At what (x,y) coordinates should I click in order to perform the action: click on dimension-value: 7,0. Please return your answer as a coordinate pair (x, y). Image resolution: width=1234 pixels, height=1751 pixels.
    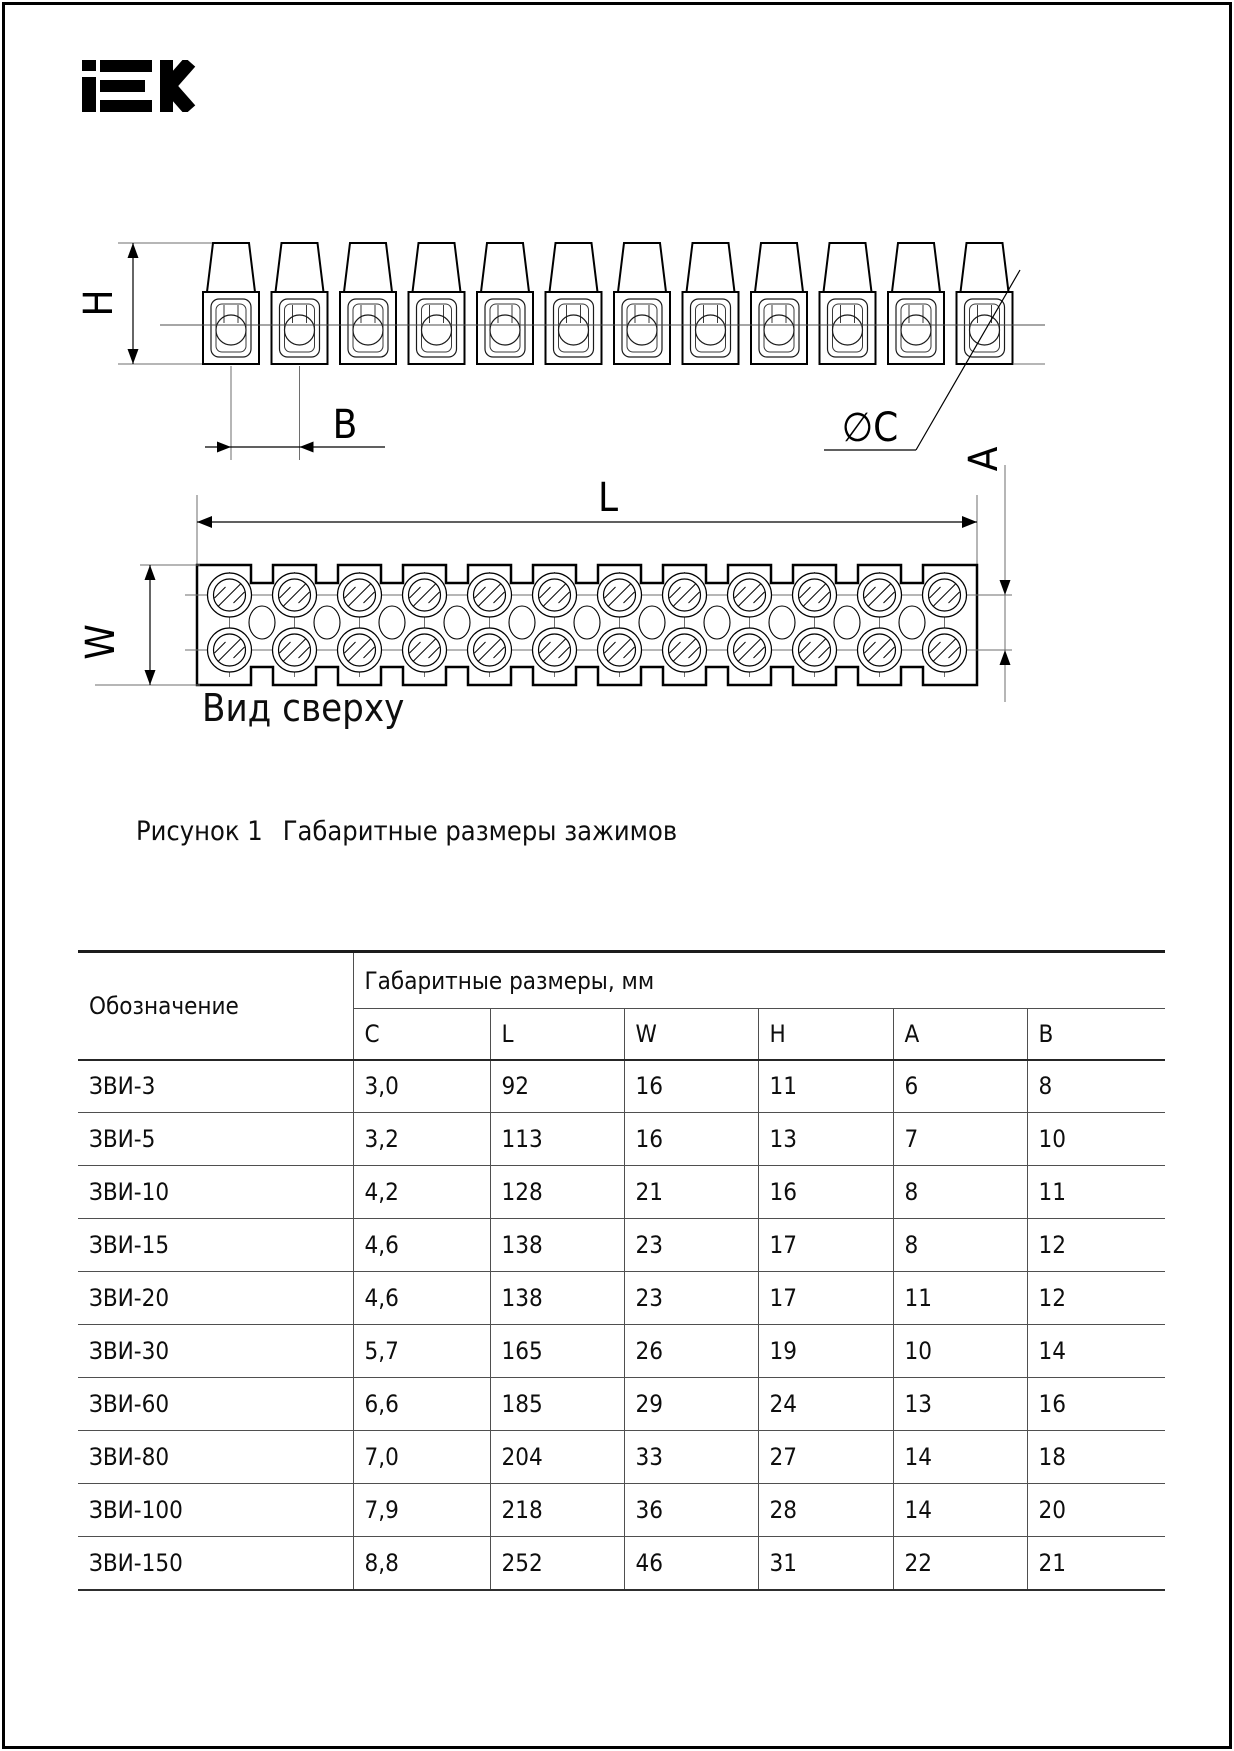
    Looking at the image, I should click on (421, 1457).